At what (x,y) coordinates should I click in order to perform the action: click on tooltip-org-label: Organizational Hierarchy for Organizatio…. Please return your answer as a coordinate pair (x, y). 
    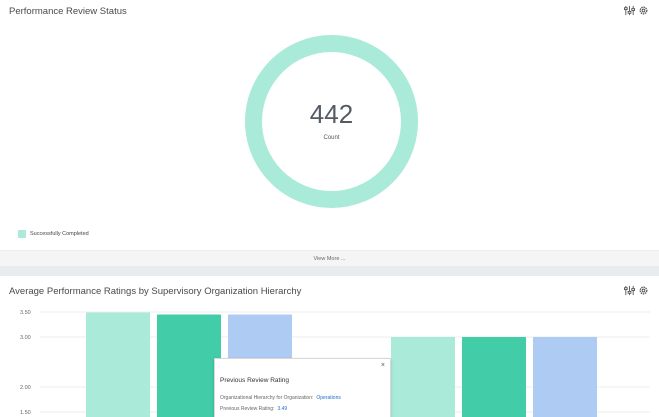
    Looking at the image, I should click on (267, 398).